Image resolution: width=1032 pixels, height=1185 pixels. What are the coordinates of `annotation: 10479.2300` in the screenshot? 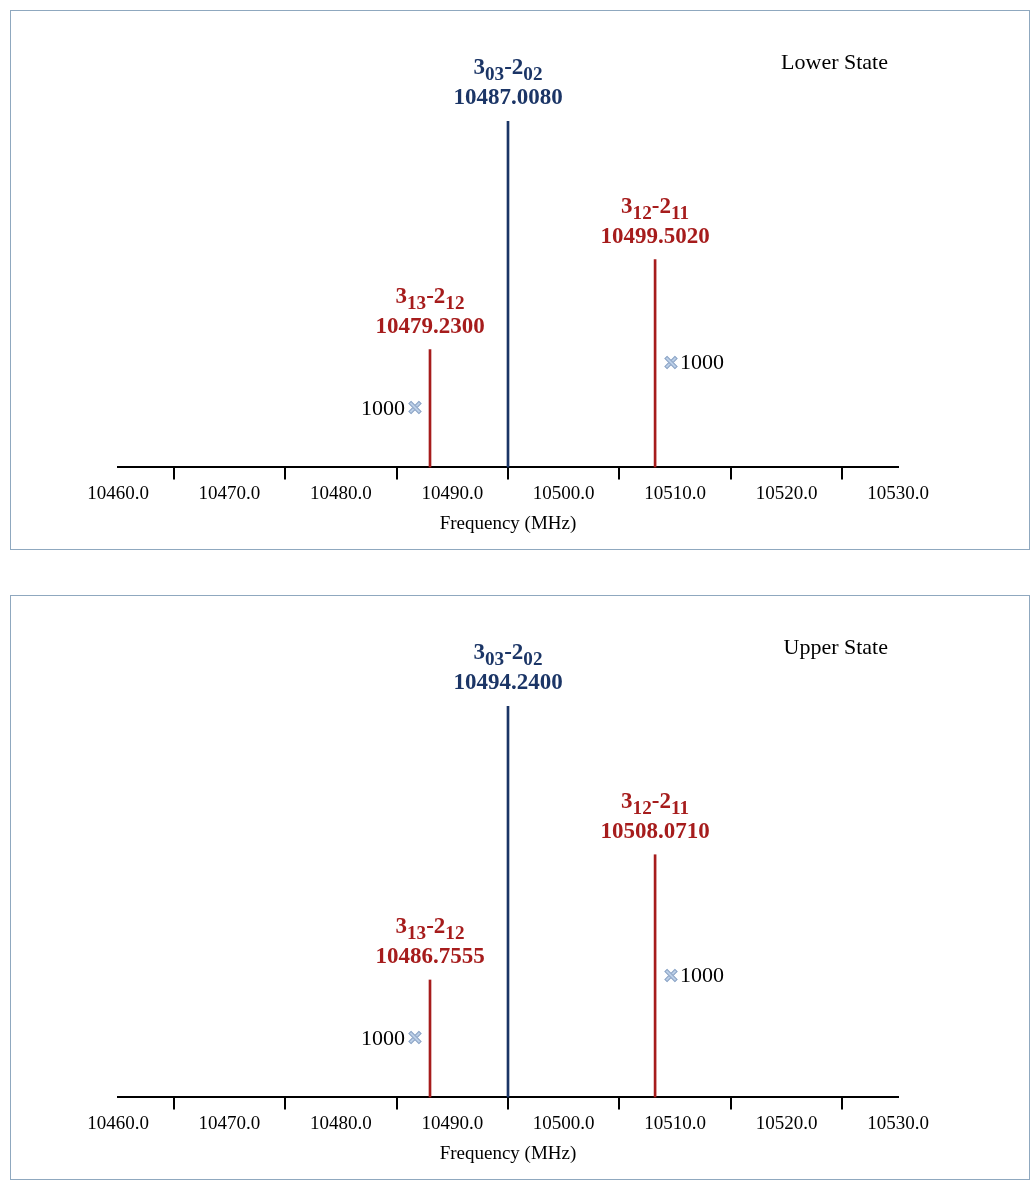 It's located at (430, 325).